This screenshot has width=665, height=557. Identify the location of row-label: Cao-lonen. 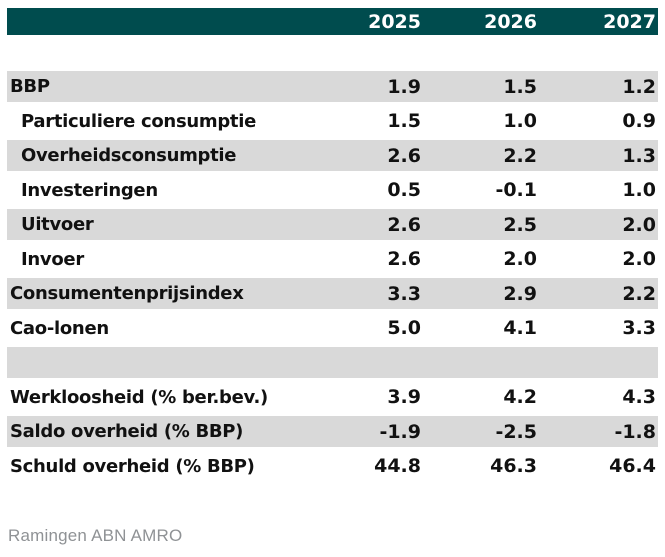
(59, 328).